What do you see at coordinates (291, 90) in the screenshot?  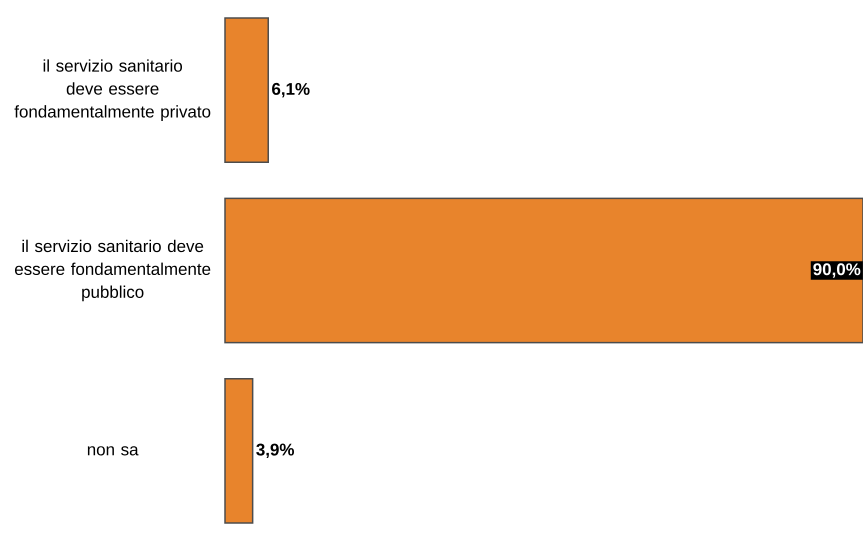 I see `data-label: 6,1%` at bounding box center [291, 90].